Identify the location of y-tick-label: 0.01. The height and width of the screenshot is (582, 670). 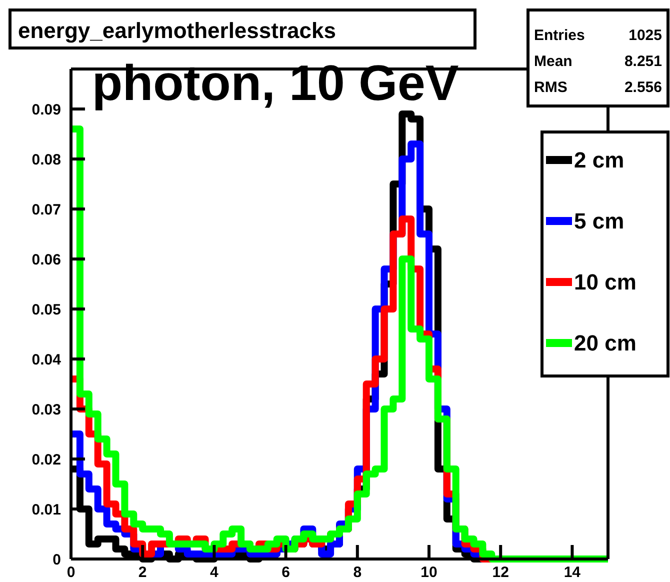
(46, 509).